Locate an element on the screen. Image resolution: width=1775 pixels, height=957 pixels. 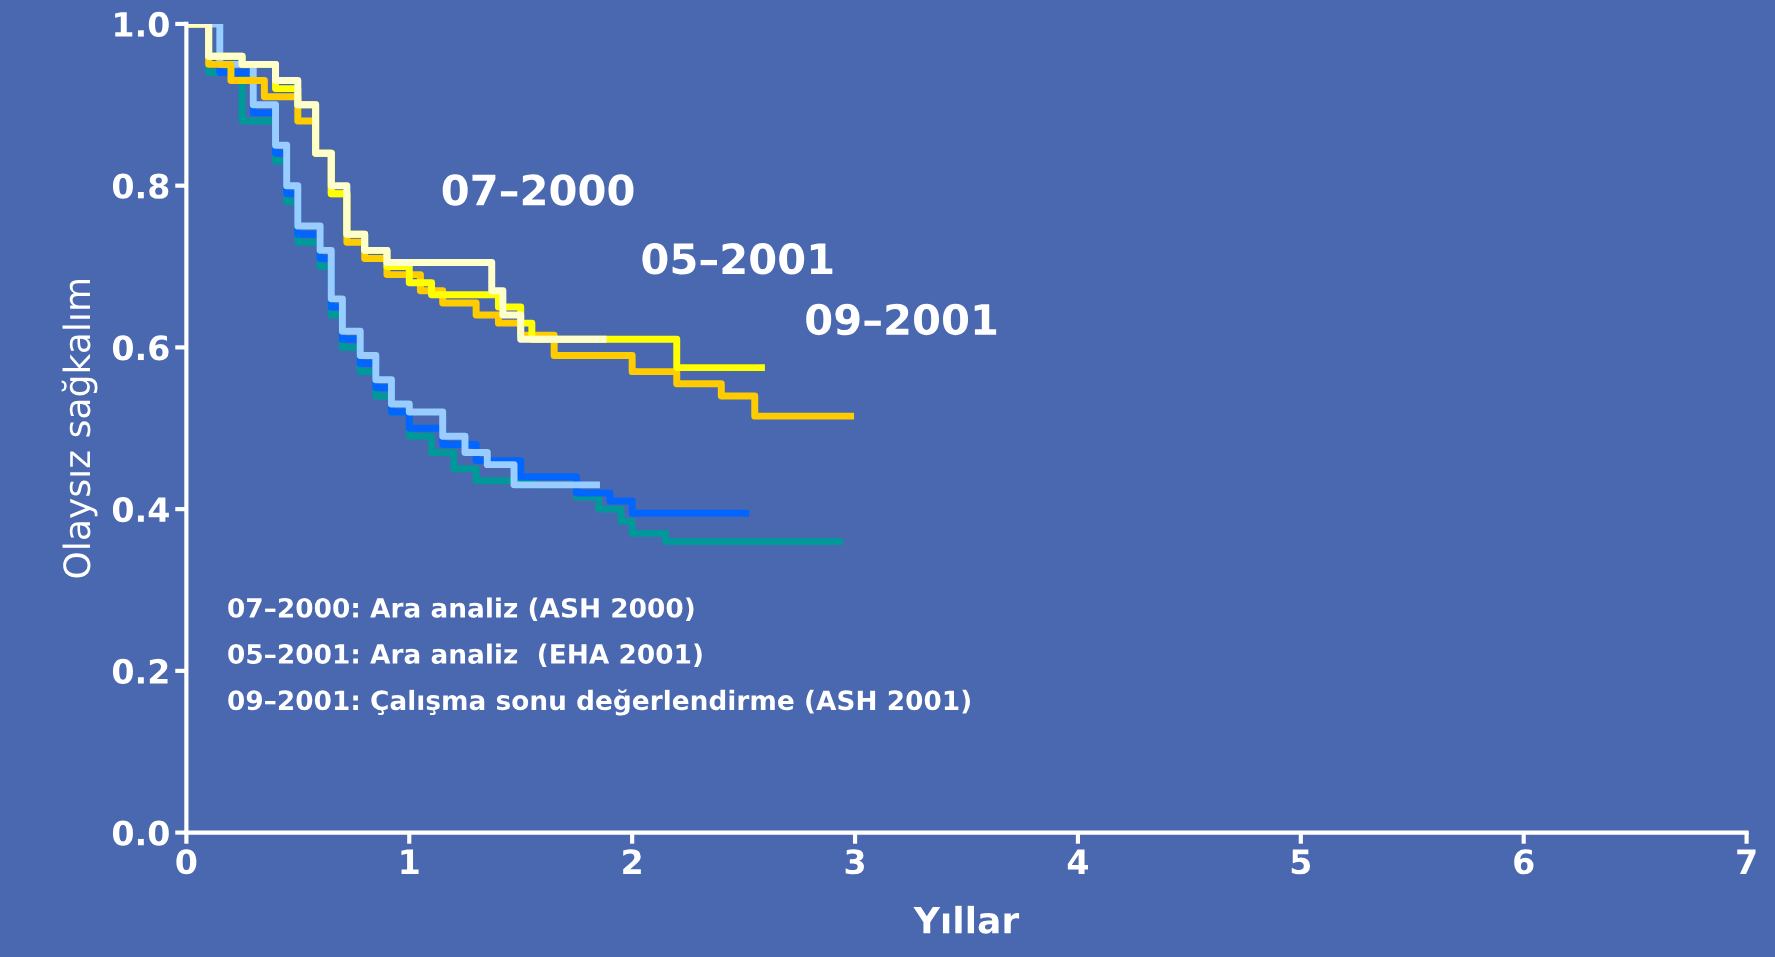
annotation: 05–2001 is located at coordinates (737, 259).